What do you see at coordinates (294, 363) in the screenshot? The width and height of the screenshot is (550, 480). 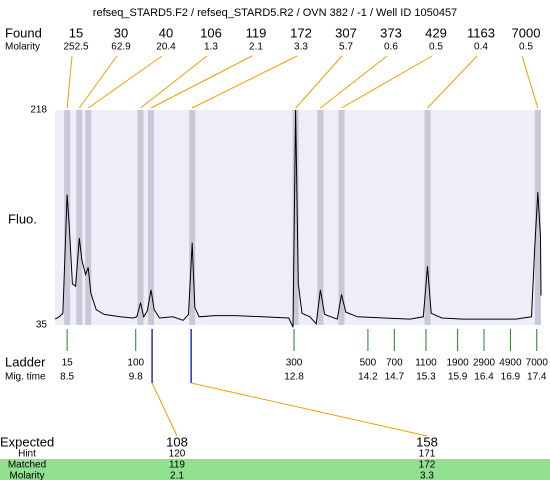 I see `ladder-size: 300` at bounding box center [294, 363].